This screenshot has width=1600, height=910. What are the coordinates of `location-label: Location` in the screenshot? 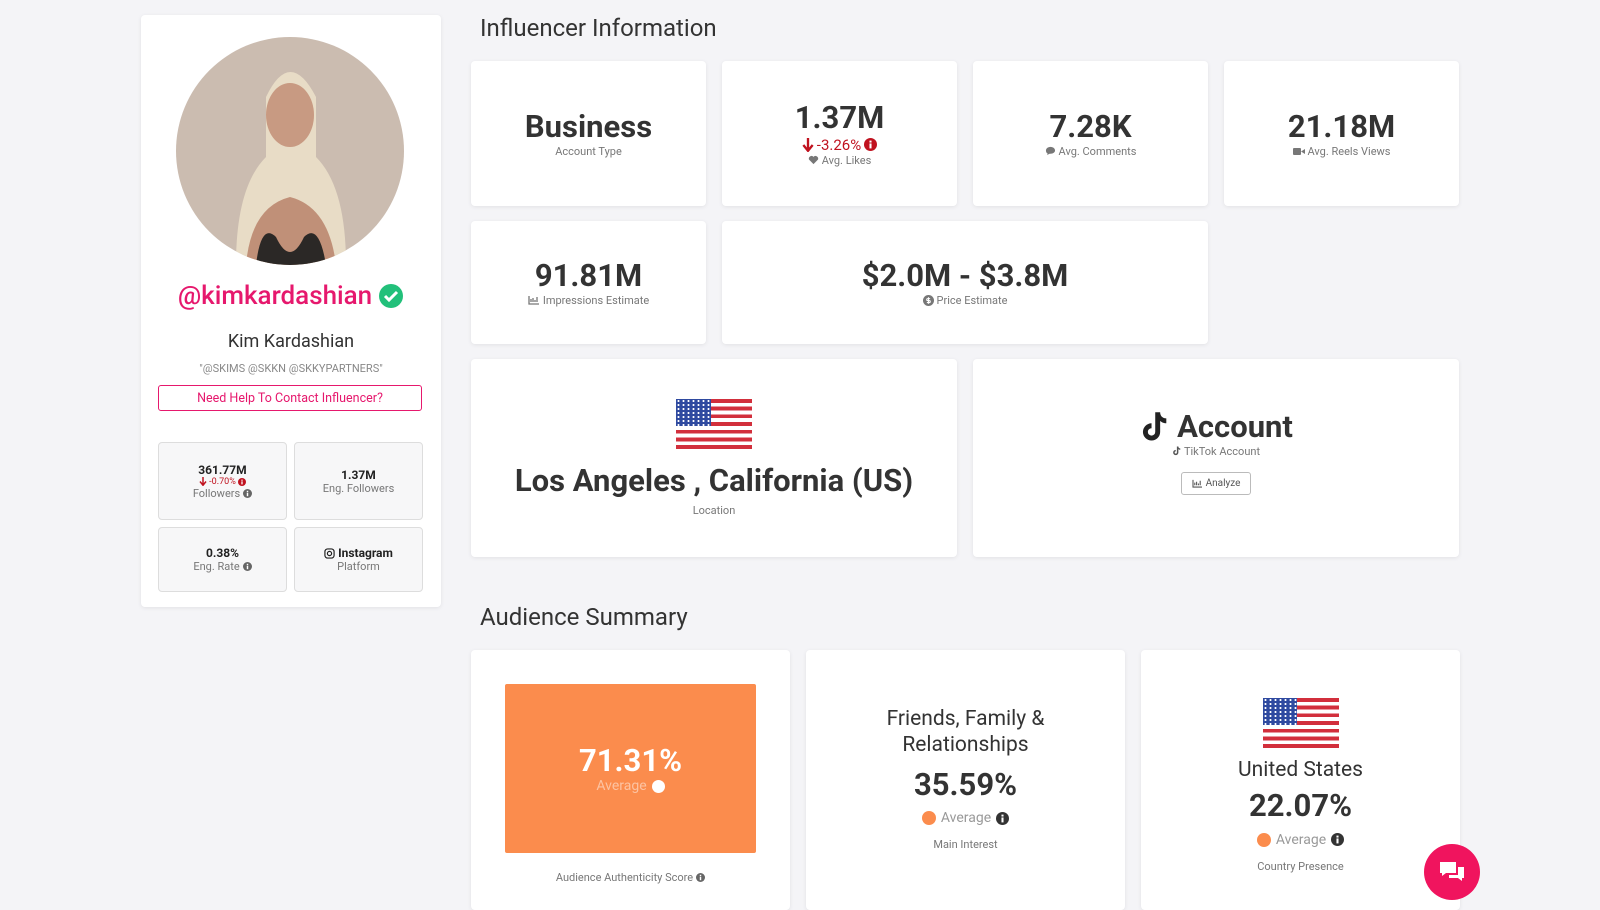 It's located at (714, 511).